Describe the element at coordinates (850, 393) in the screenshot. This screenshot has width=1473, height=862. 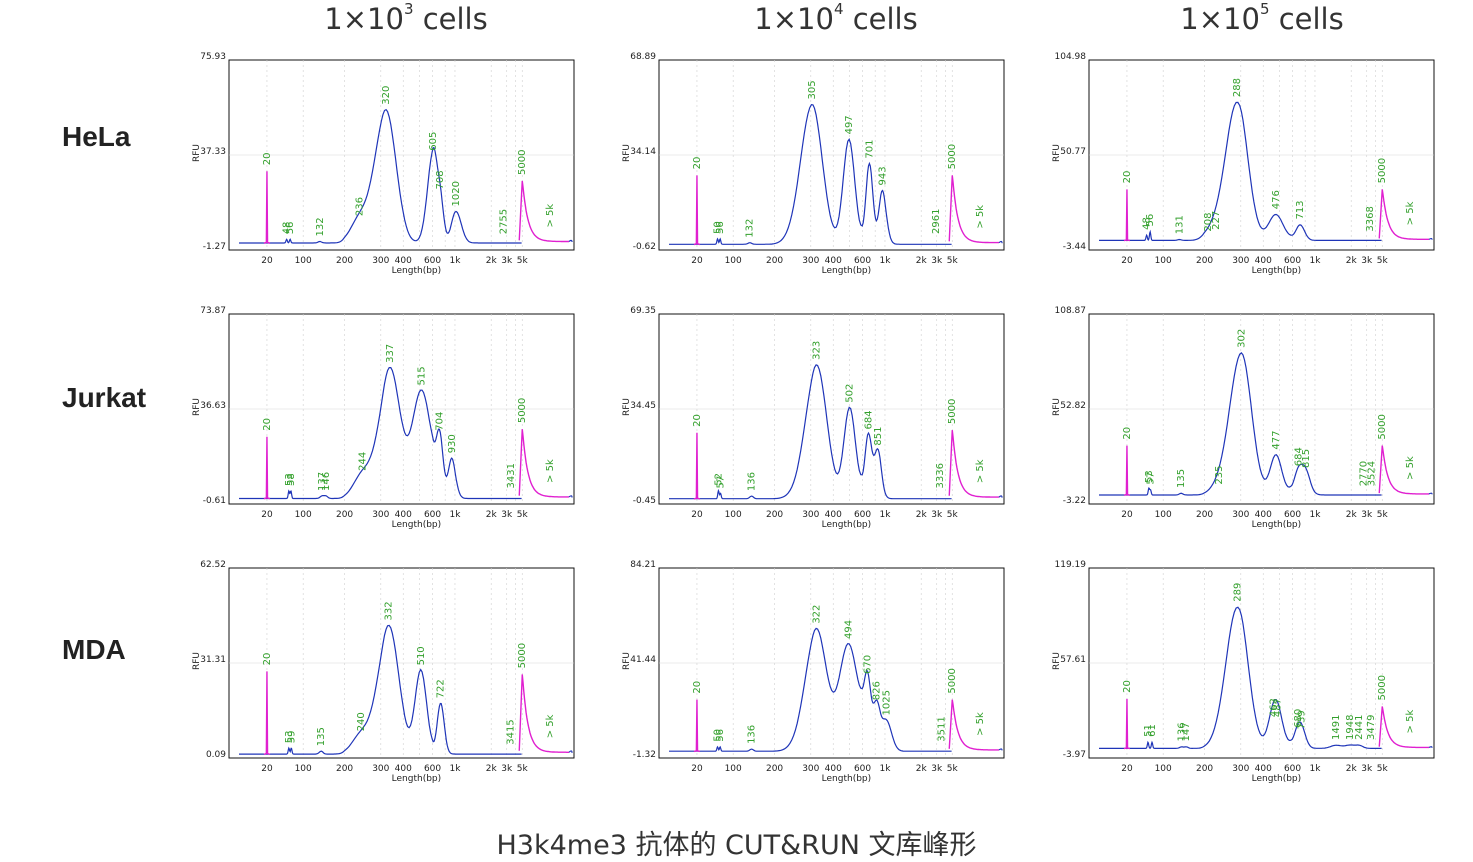
I see `peak-label: 502` at that location.